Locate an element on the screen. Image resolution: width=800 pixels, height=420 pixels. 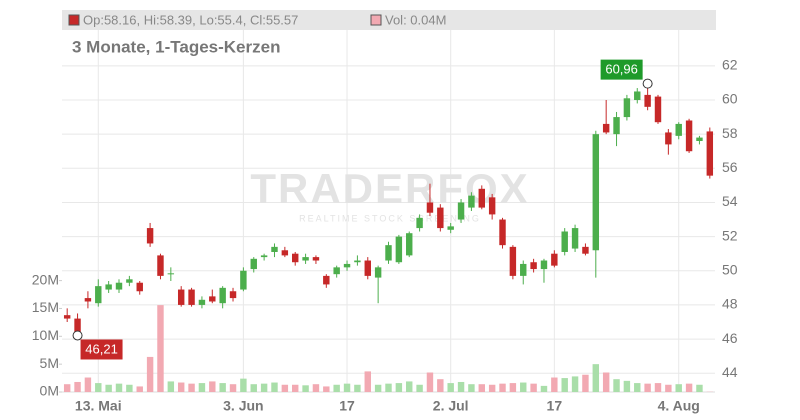
legend-bar is located at coordinates (389, 20).